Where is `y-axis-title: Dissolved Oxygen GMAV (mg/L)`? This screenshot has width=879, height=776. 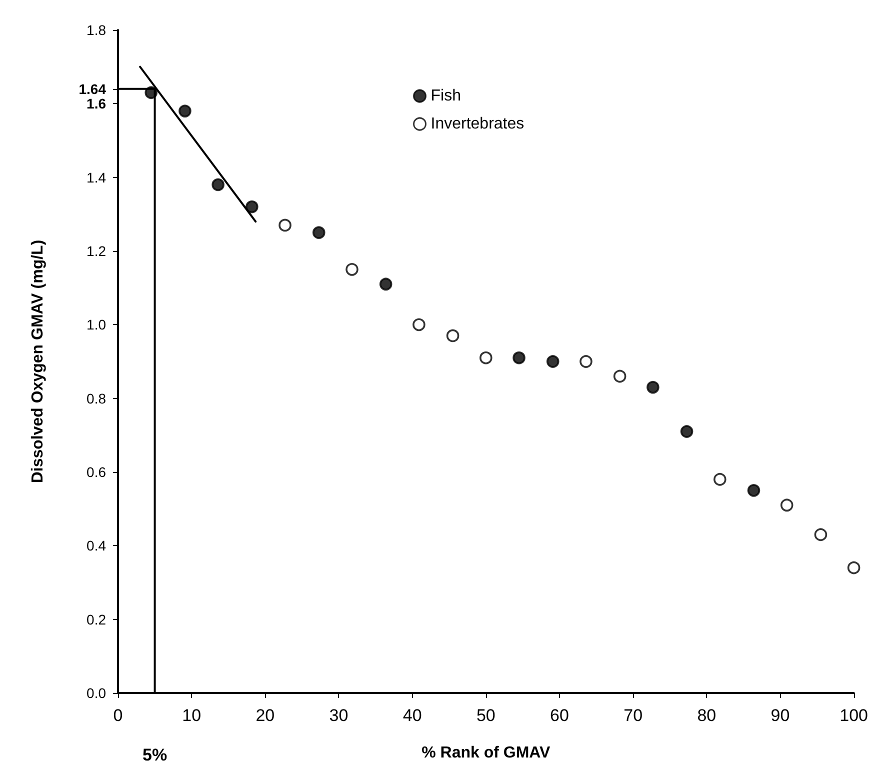 y-axis-title: Dissolved Oxygen GMAV (mg/L) is located at coordinates (38, 362).